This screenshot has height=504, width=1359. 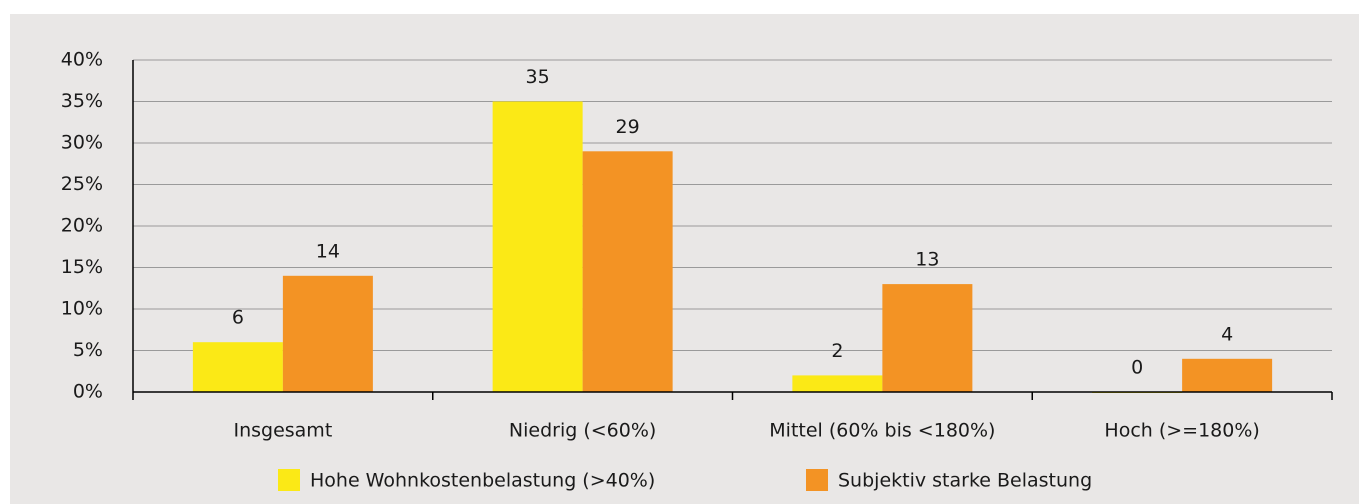 I want to click on data-label: 13, so click(x=927, y=260).